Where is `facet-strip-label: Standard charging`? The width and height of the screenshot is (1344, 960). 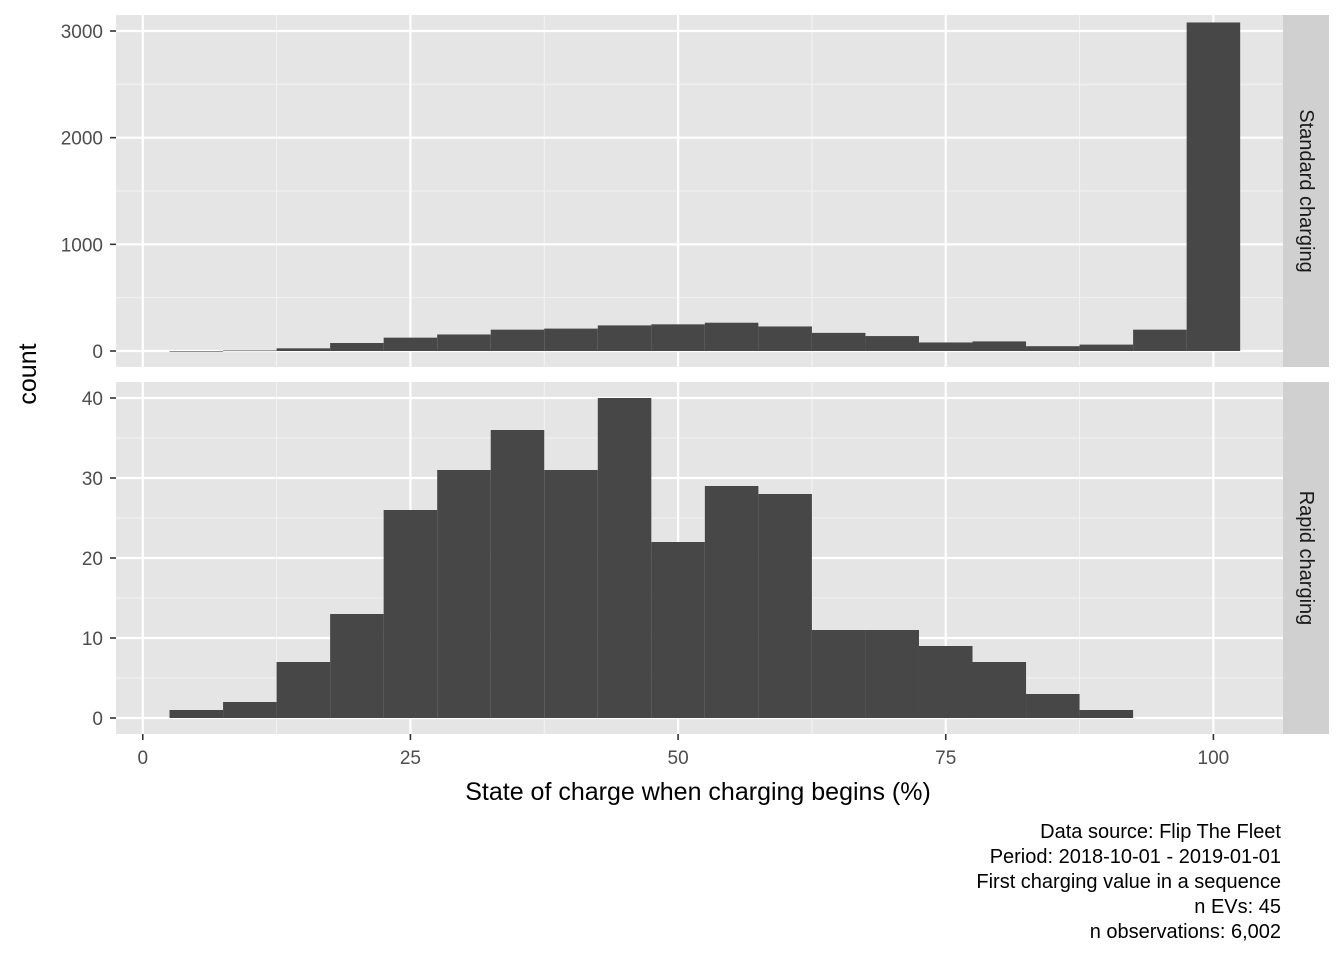
facet-strip-label: Standard charging is located at coordinates (1306, 190).